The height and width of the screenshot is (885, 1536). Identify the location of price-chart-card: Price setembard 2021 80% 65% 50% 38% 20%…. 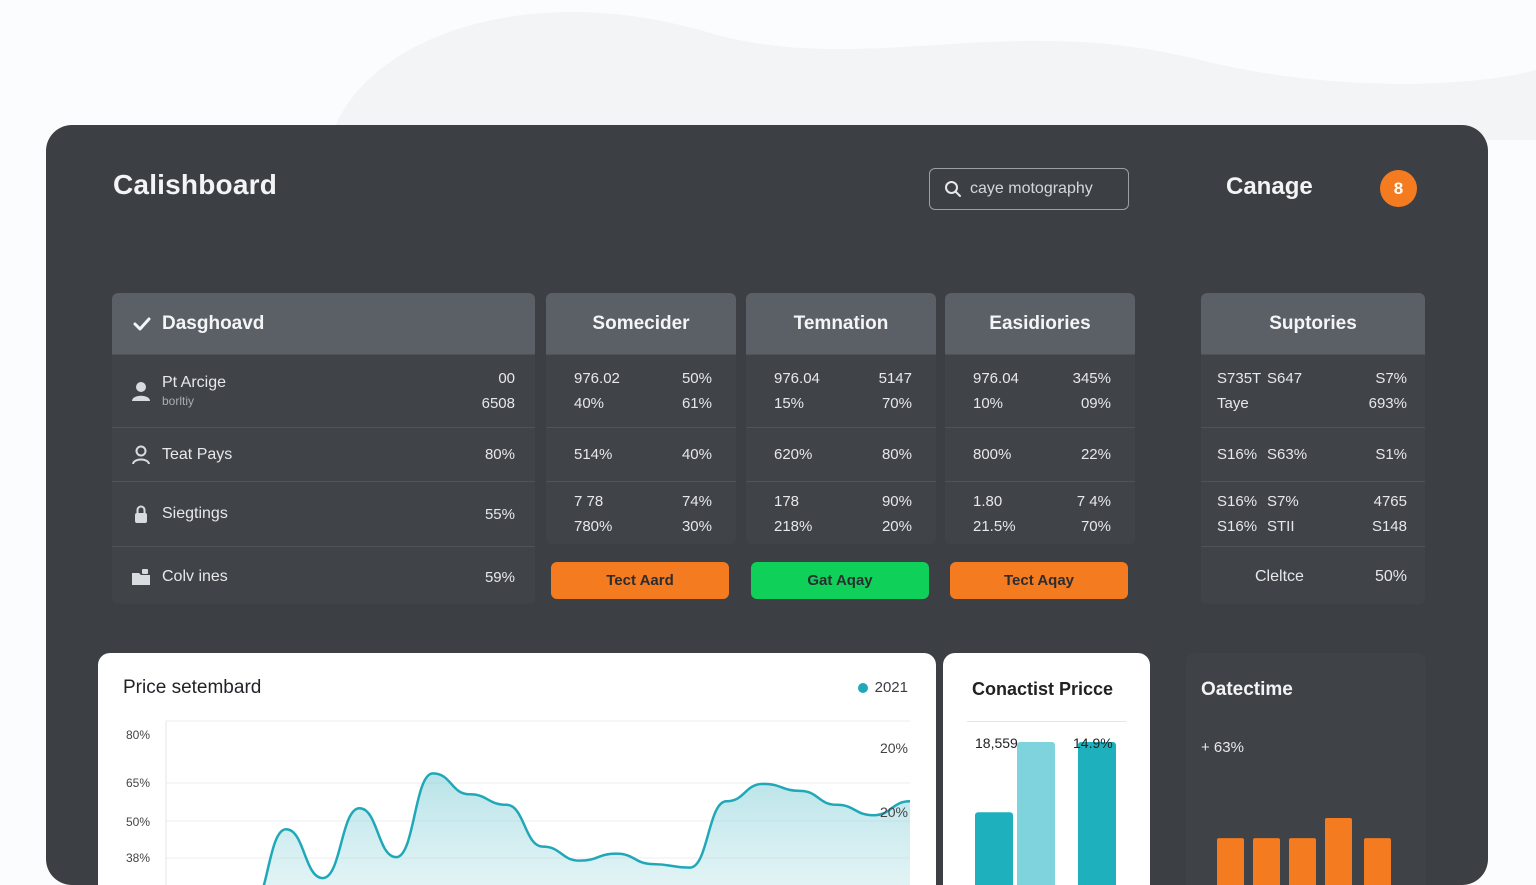
(517, 769).